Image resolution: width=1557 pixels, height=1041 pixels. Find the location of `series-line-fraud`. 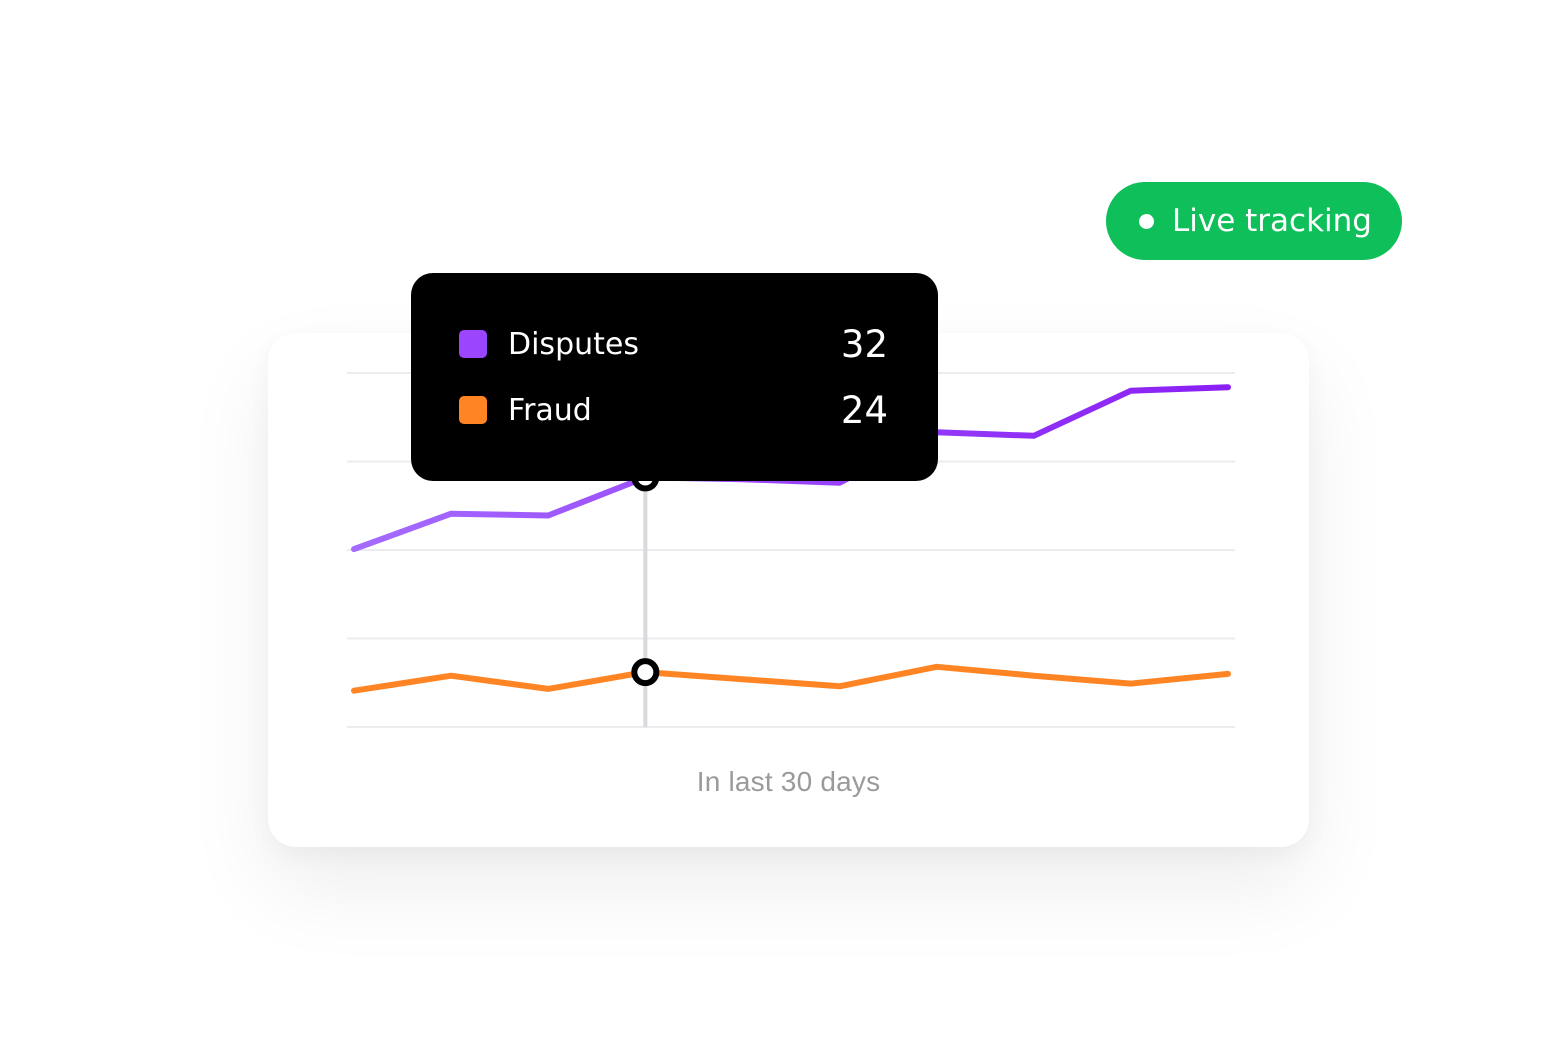

series-line-fraud is located at coordinates (791, 678).